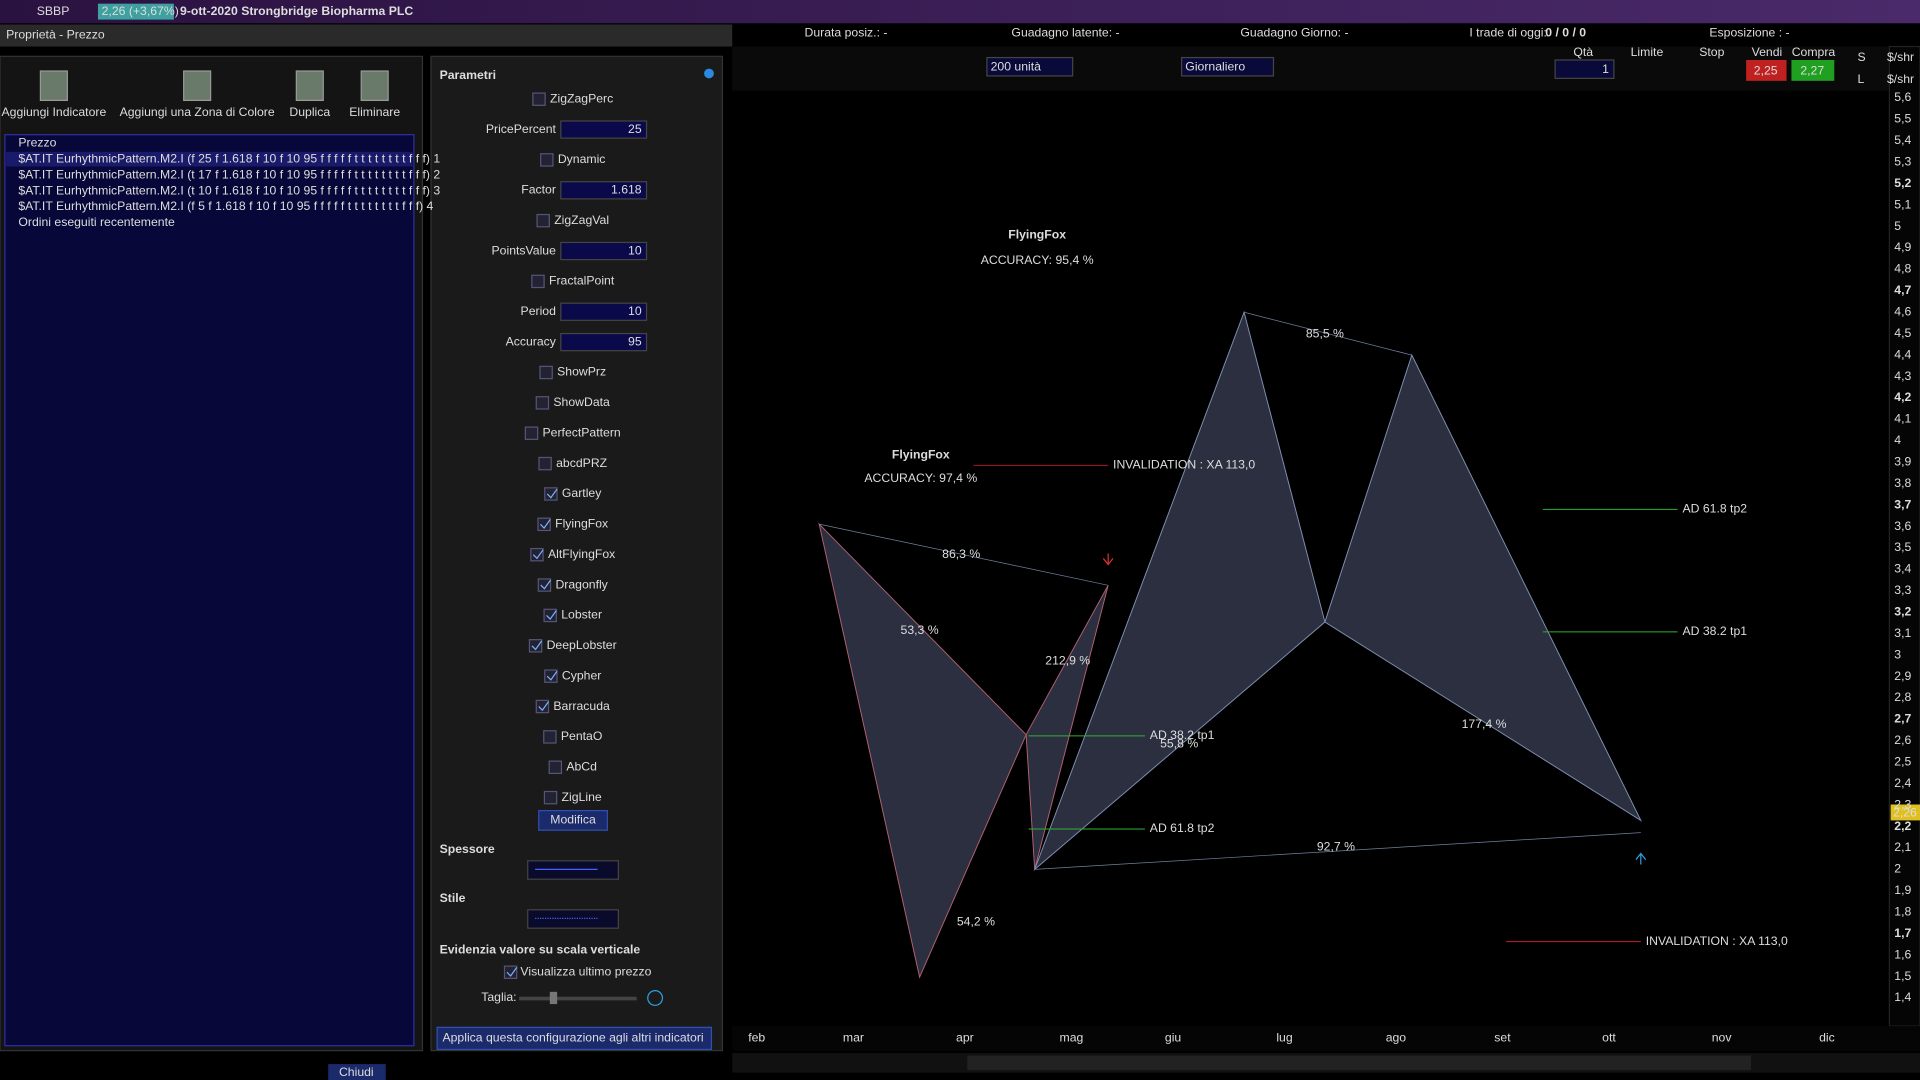 The width and height of the screenshot is (1920, 1080). What do you see at coordinates (1902, 676) in the screenshot?
I see `price-tick-label: 2,9` at bounding box center [1902, 676].